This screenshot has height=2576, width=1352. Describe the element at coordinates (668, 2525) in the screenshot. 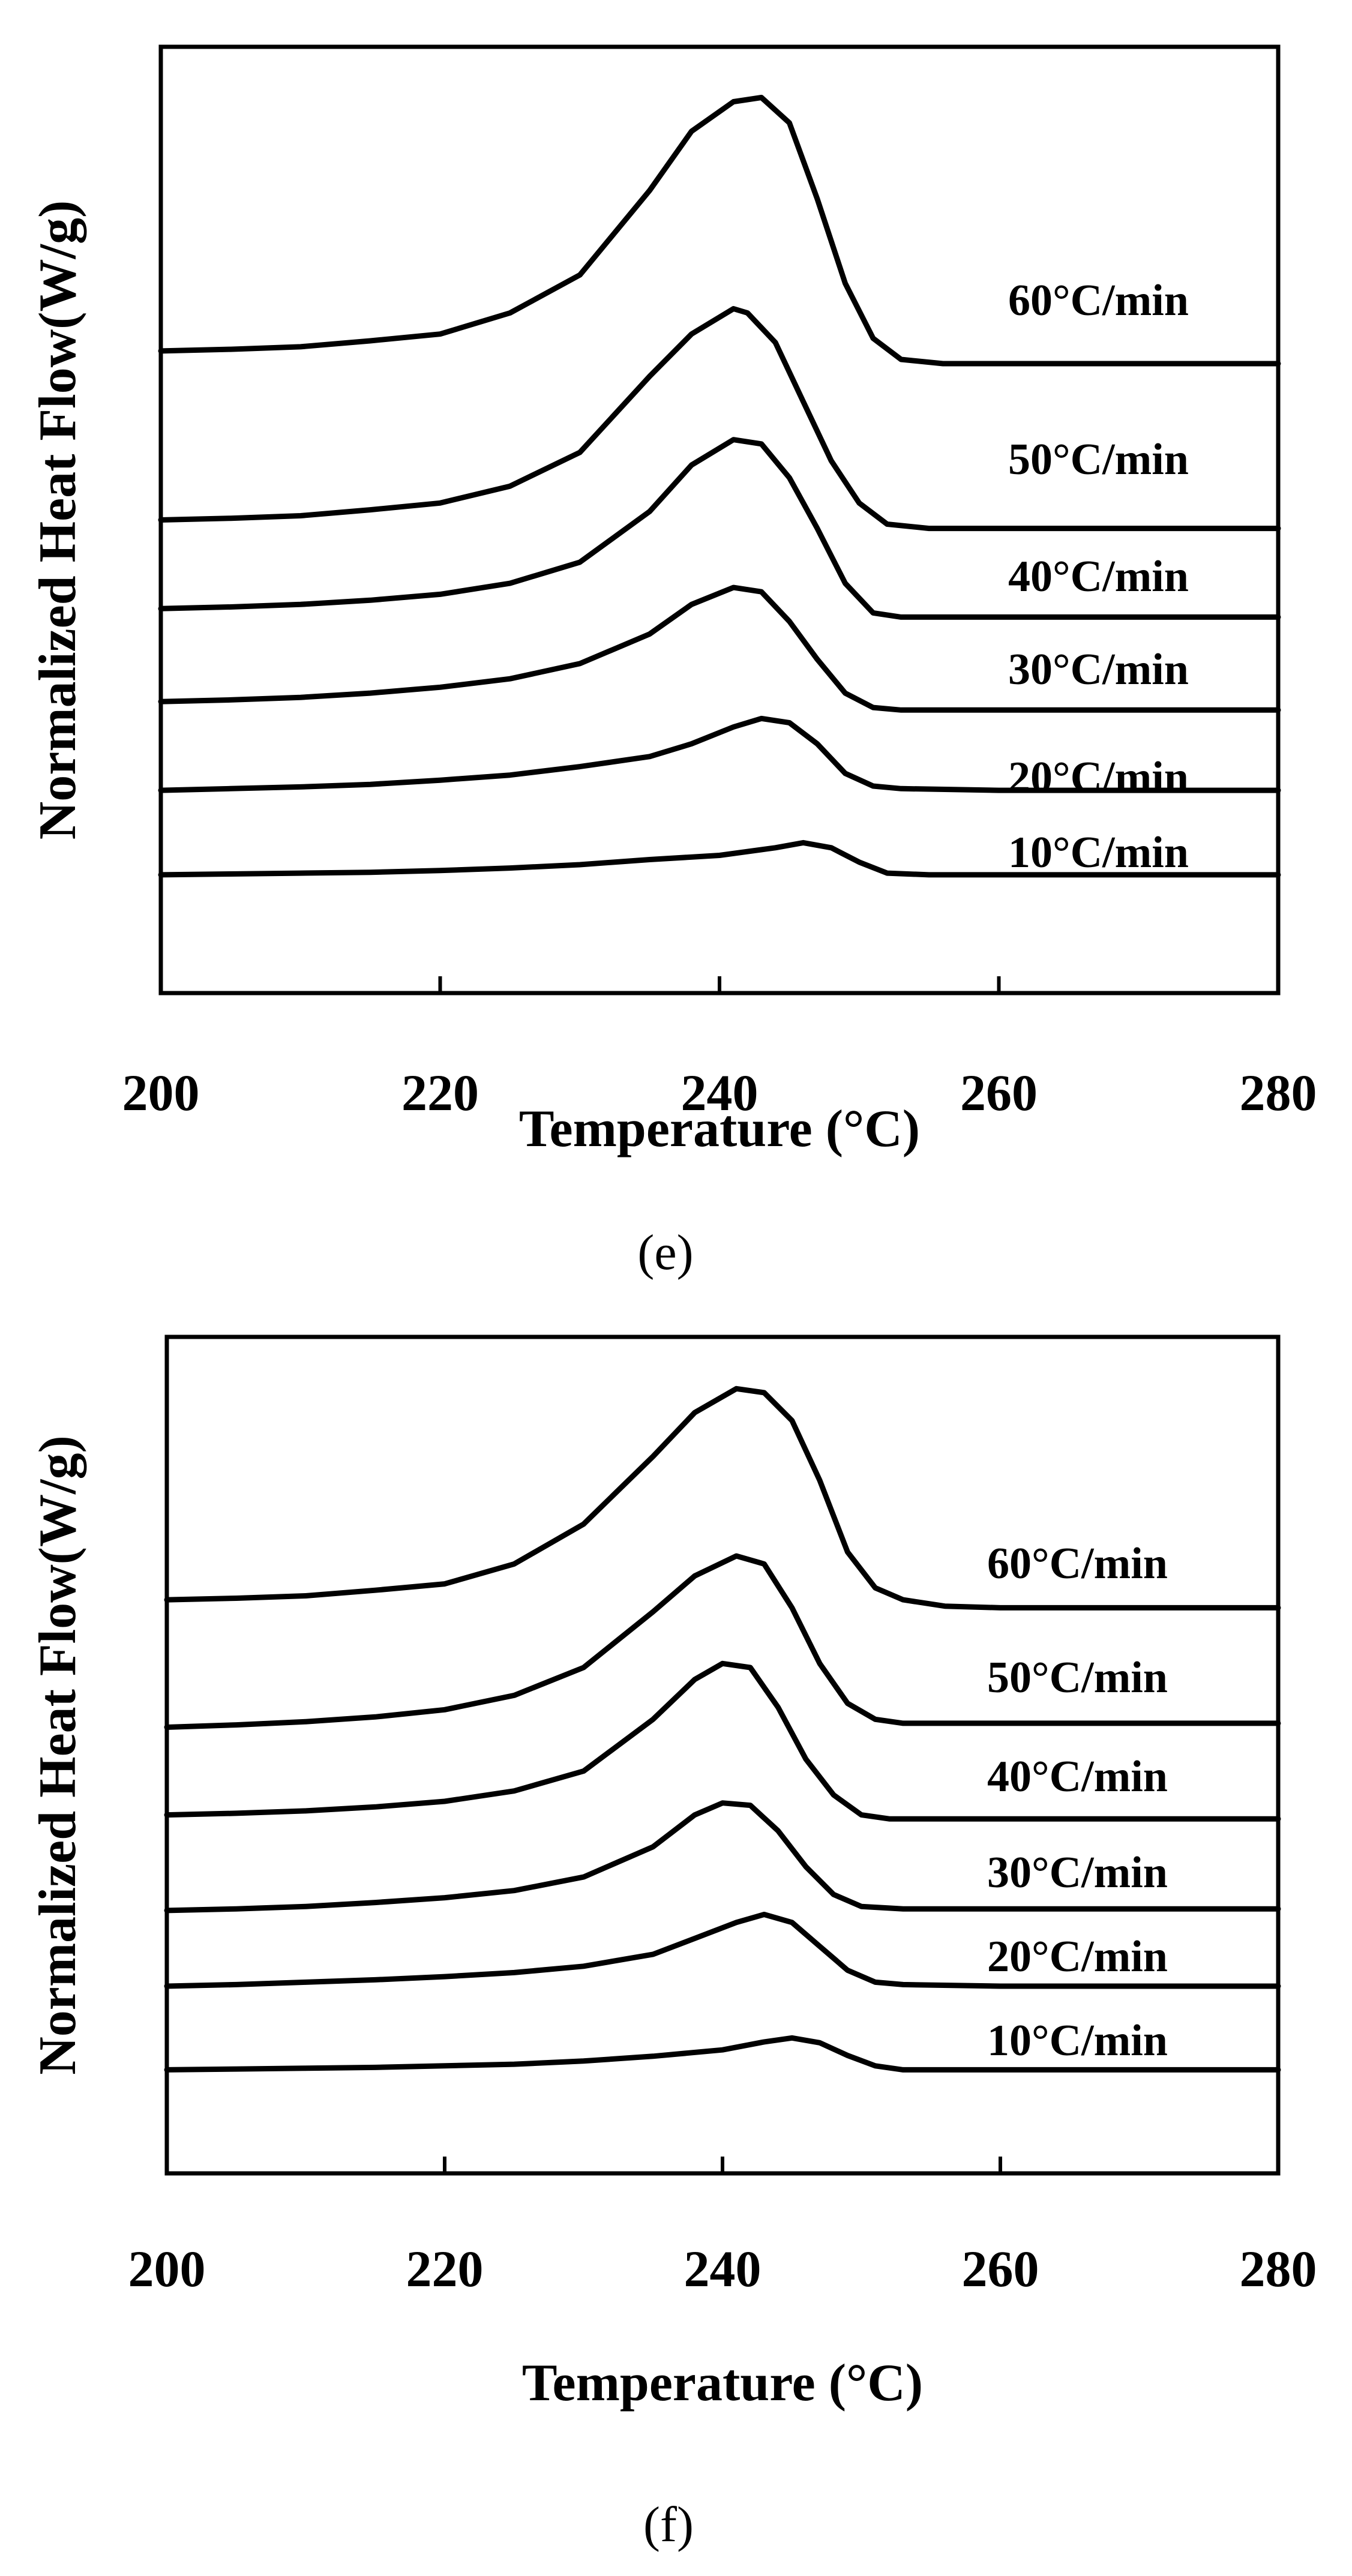

I see `panel-caption: (f)` at that location.